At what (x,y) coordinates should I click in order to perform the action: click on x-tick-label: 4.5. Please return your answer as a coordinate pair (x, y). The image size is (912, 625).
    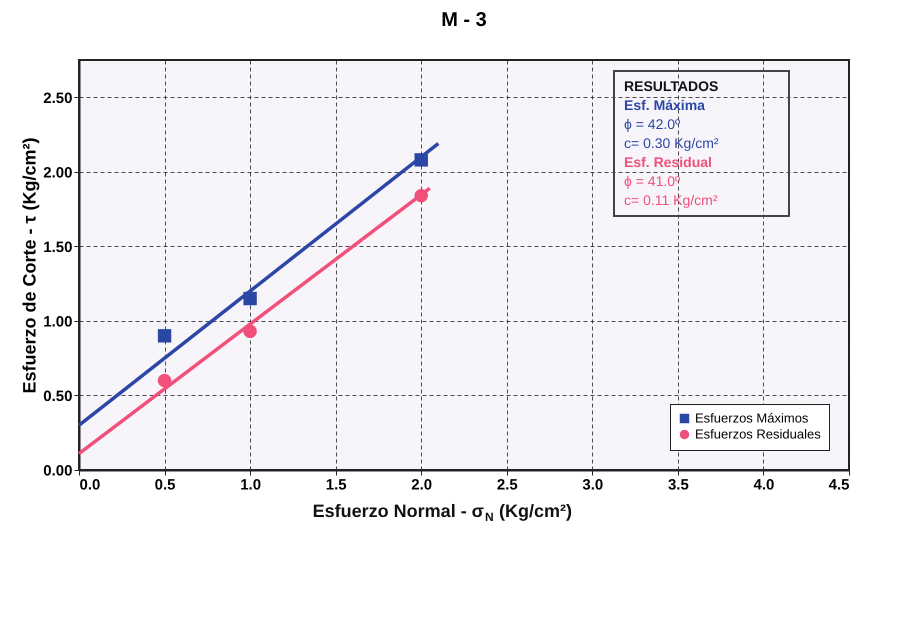
    Looking at the image, I should click on (839, 485).